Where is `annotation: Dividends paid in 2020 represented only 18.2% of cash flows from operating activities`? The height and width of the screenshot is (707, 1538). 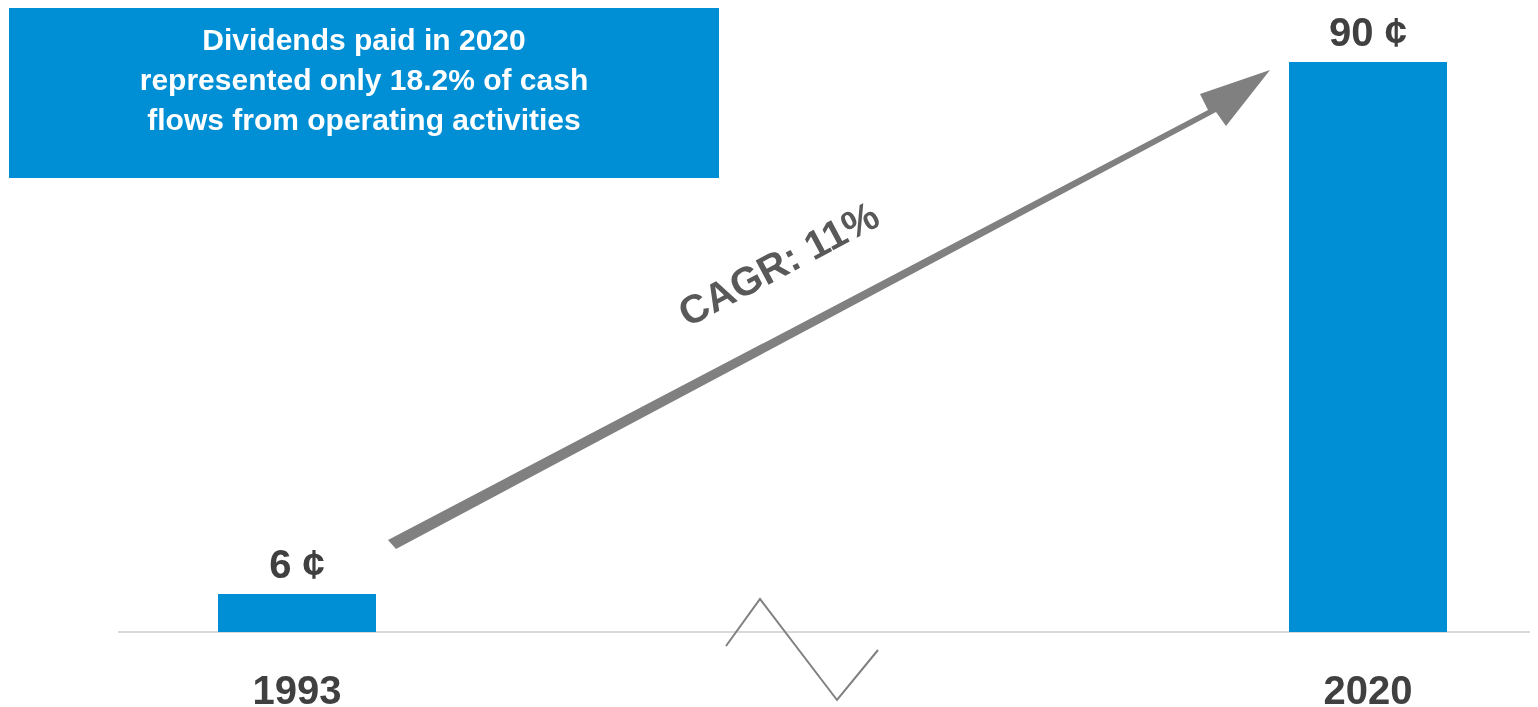 annotation: Dividends paid in 2020 represented only 18.2% of cash flows from operating activities is located at coordinates (364, 79).